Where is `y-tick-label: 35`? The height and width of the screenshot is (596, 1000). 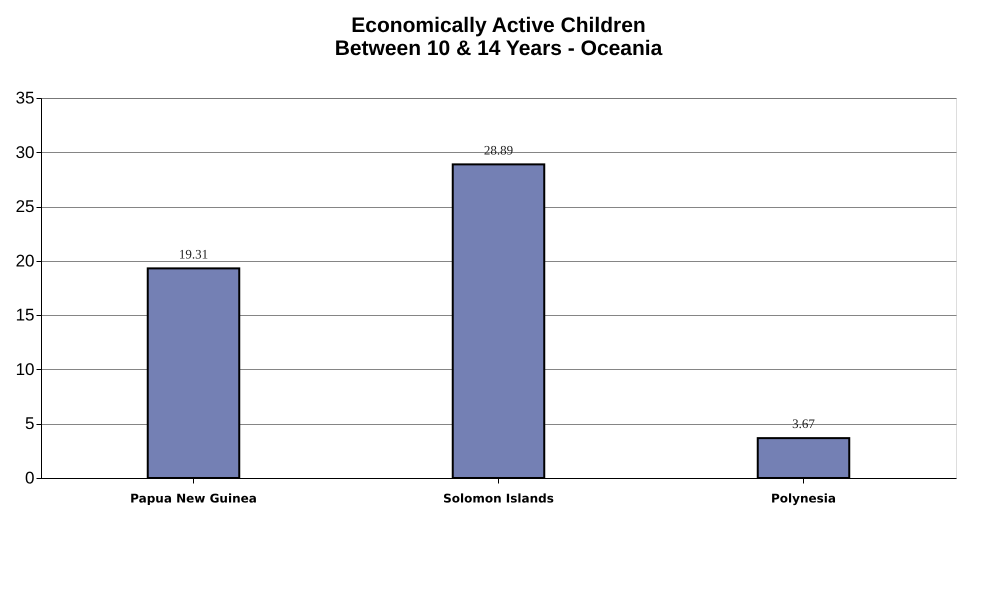 y-tick-label: 35 is located at coordinates (25, 98).